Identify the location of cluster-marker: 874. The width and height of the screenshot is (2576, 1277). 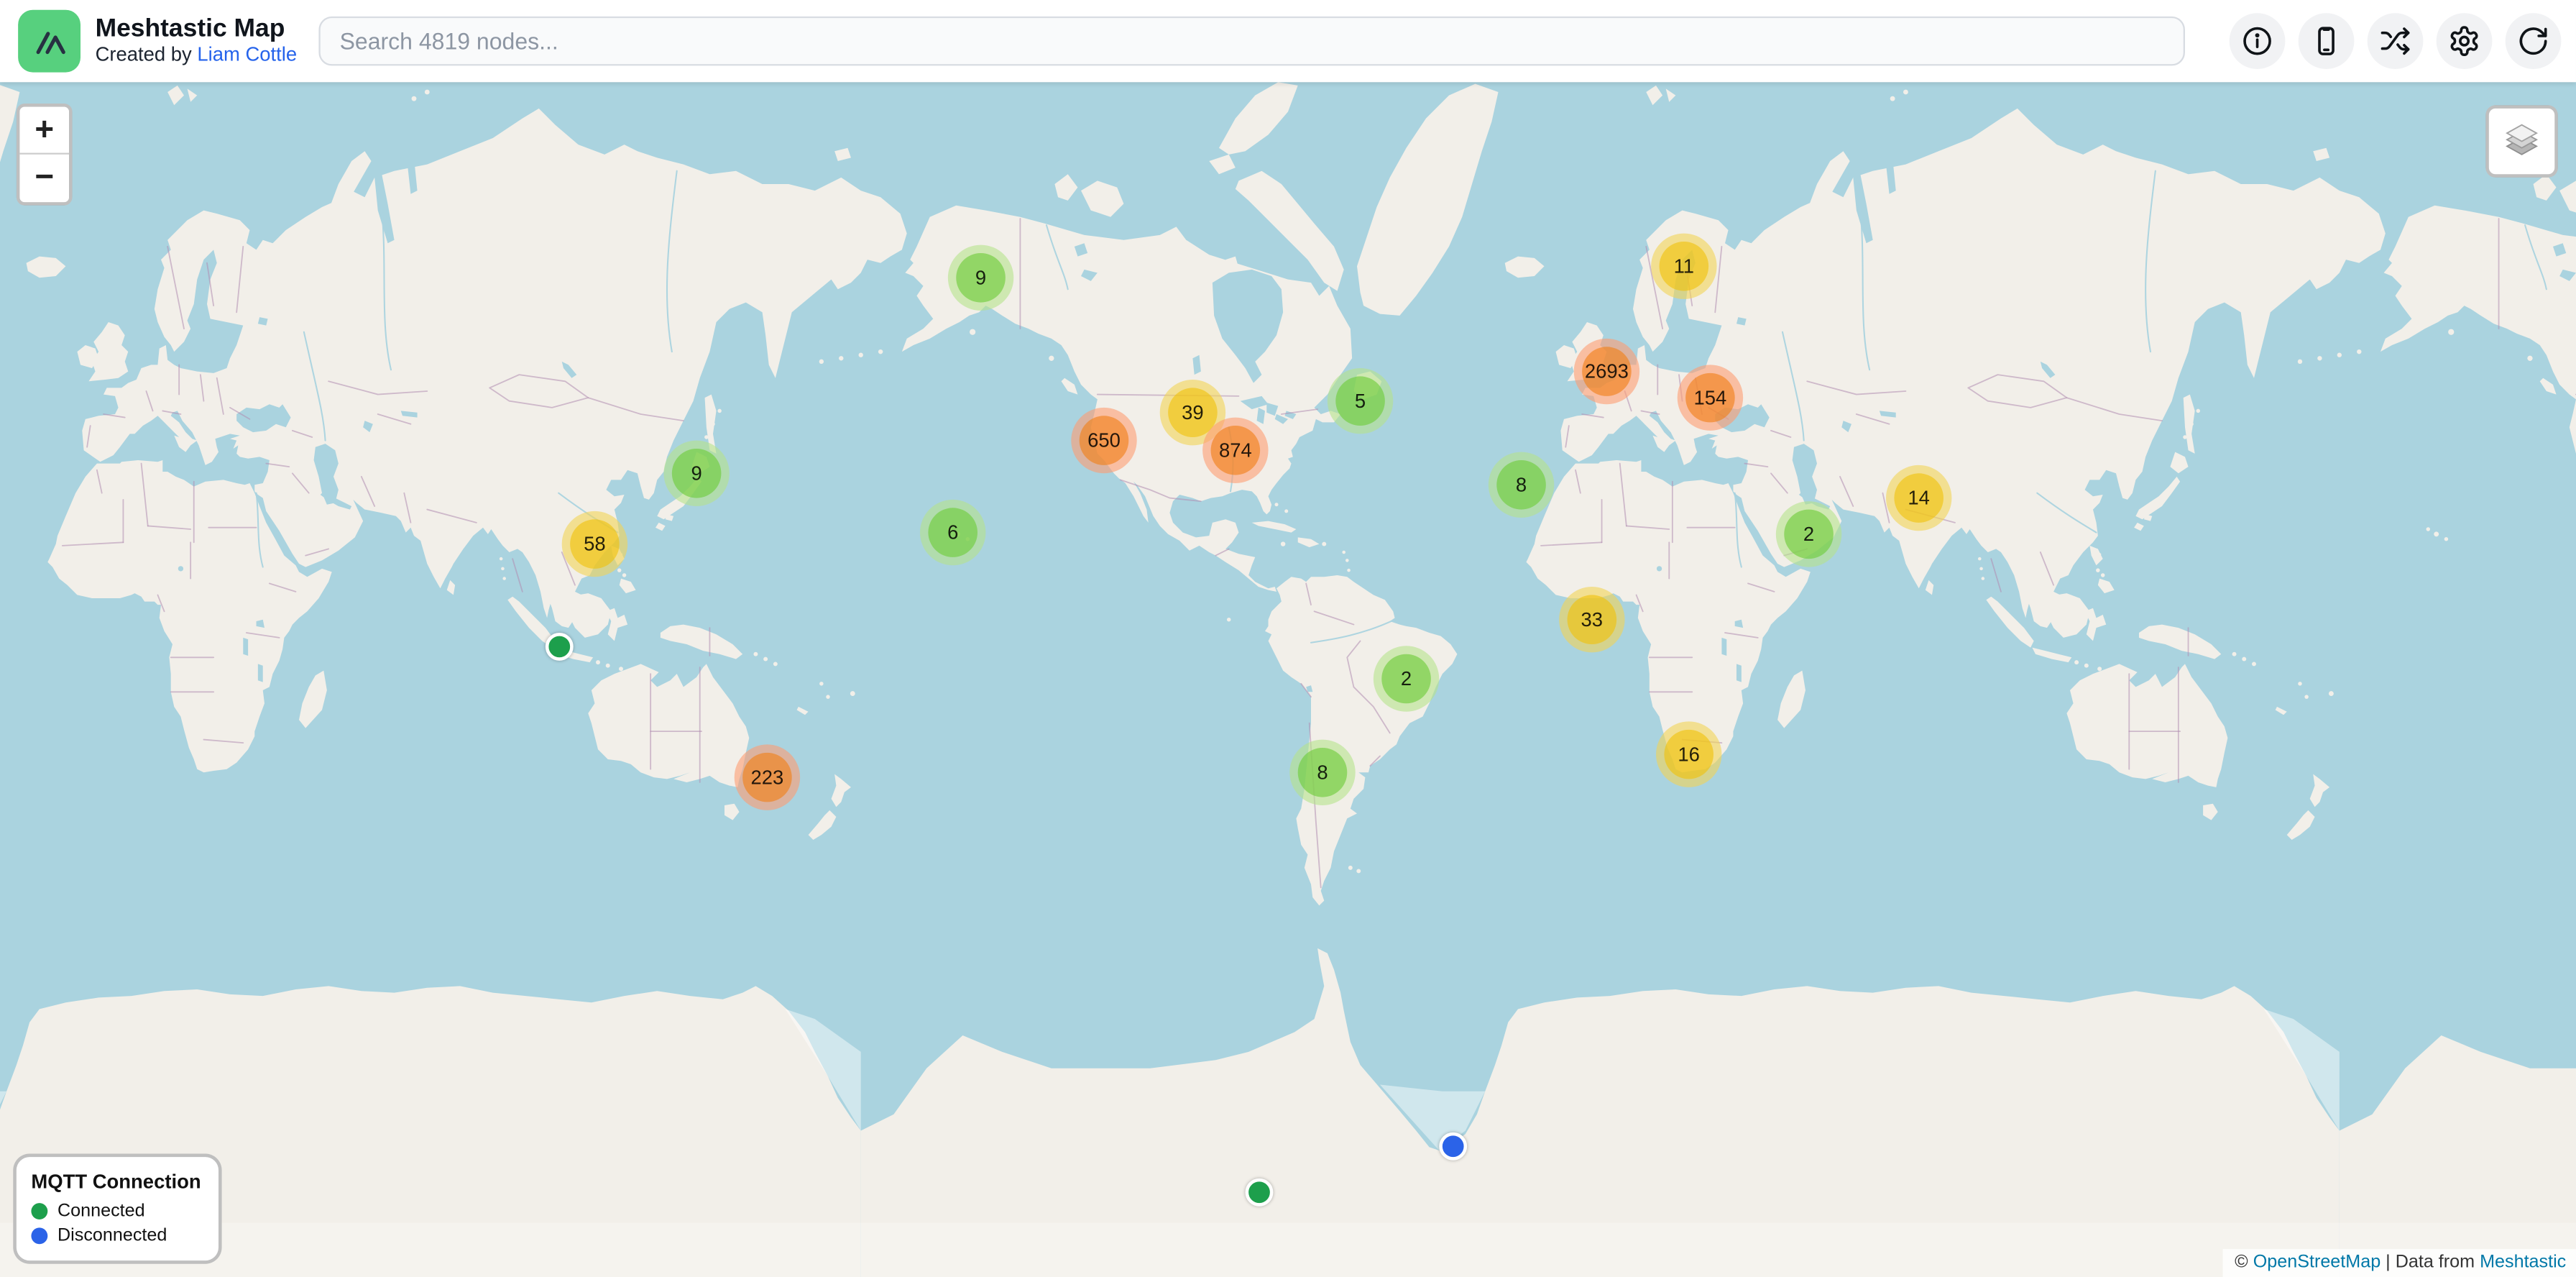
(1235, 450).